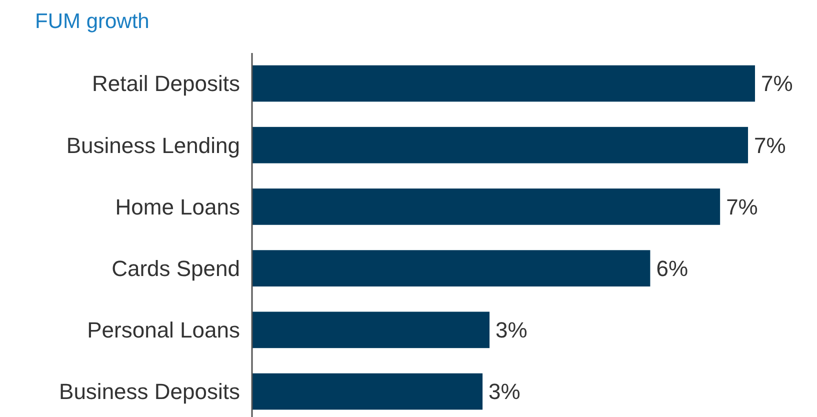 Image resolution: width=817 pixels, height=417 pixels. I want to click on y-tick-label: Personal Loans, so click(163, 330).